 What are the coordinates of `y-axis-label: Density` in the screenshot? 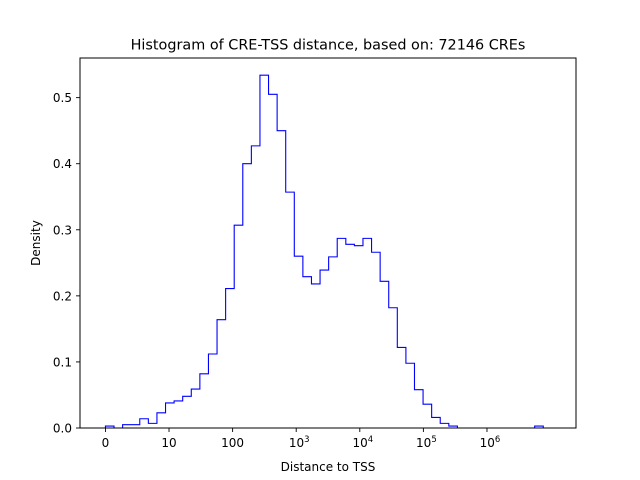 It's located at (36, 243).